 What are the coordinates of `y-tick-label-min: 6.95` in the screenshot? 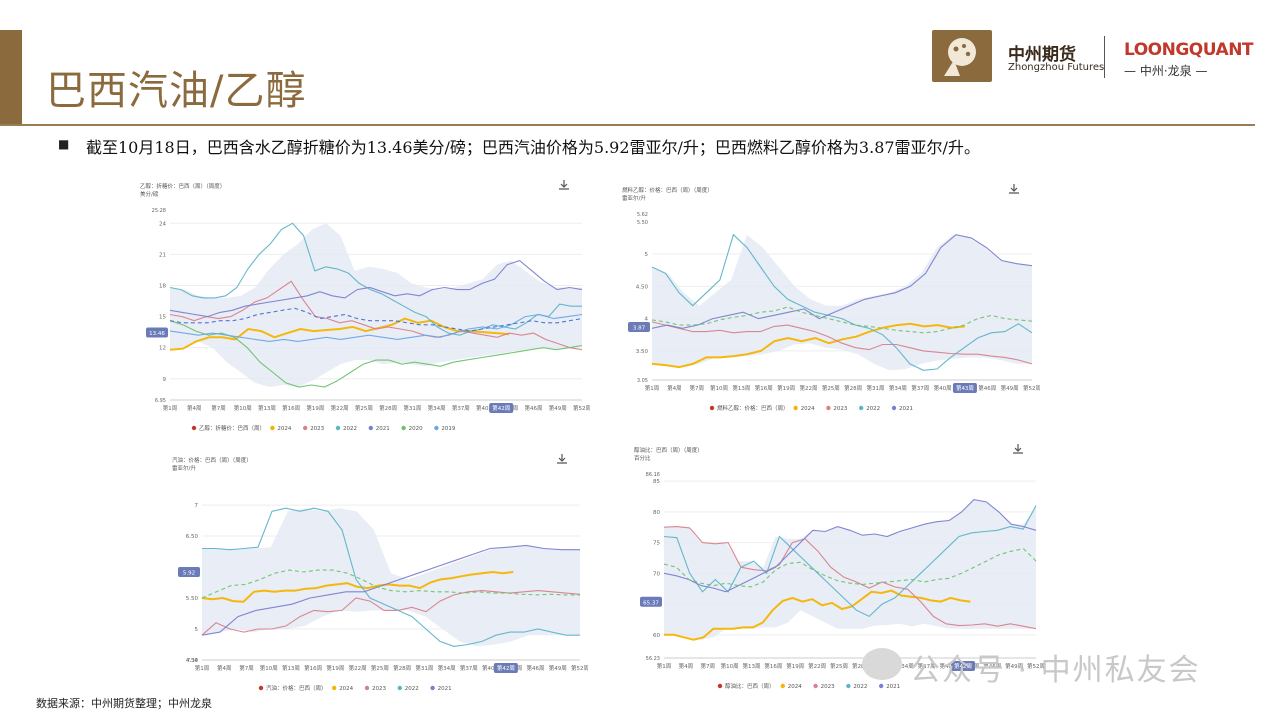 It's located at (160, 401).